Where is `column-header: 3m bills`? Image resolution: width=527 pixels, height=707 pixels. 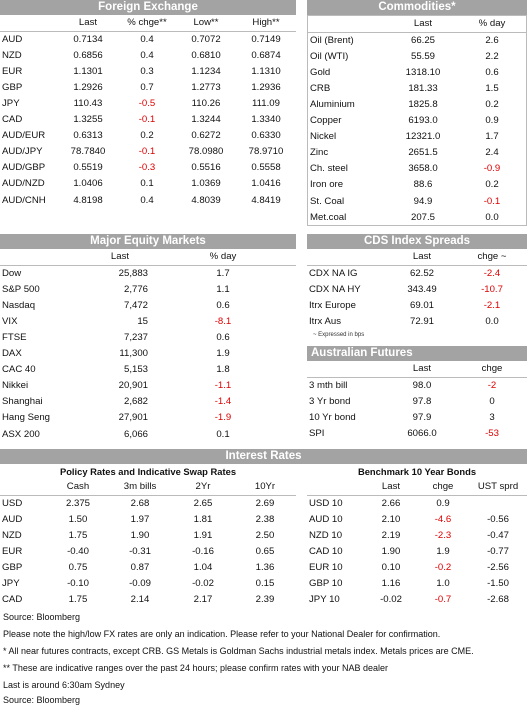 column-header: 3m bills is located at coordinates (140, 487).